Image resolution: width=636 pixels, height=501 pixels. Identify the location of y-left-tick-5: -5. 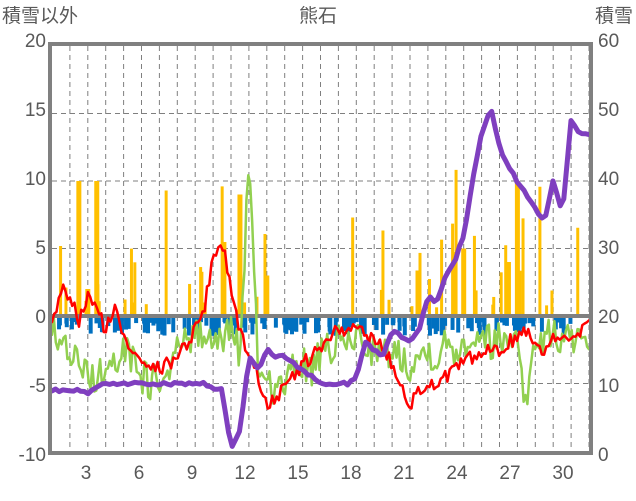
(37, 386).